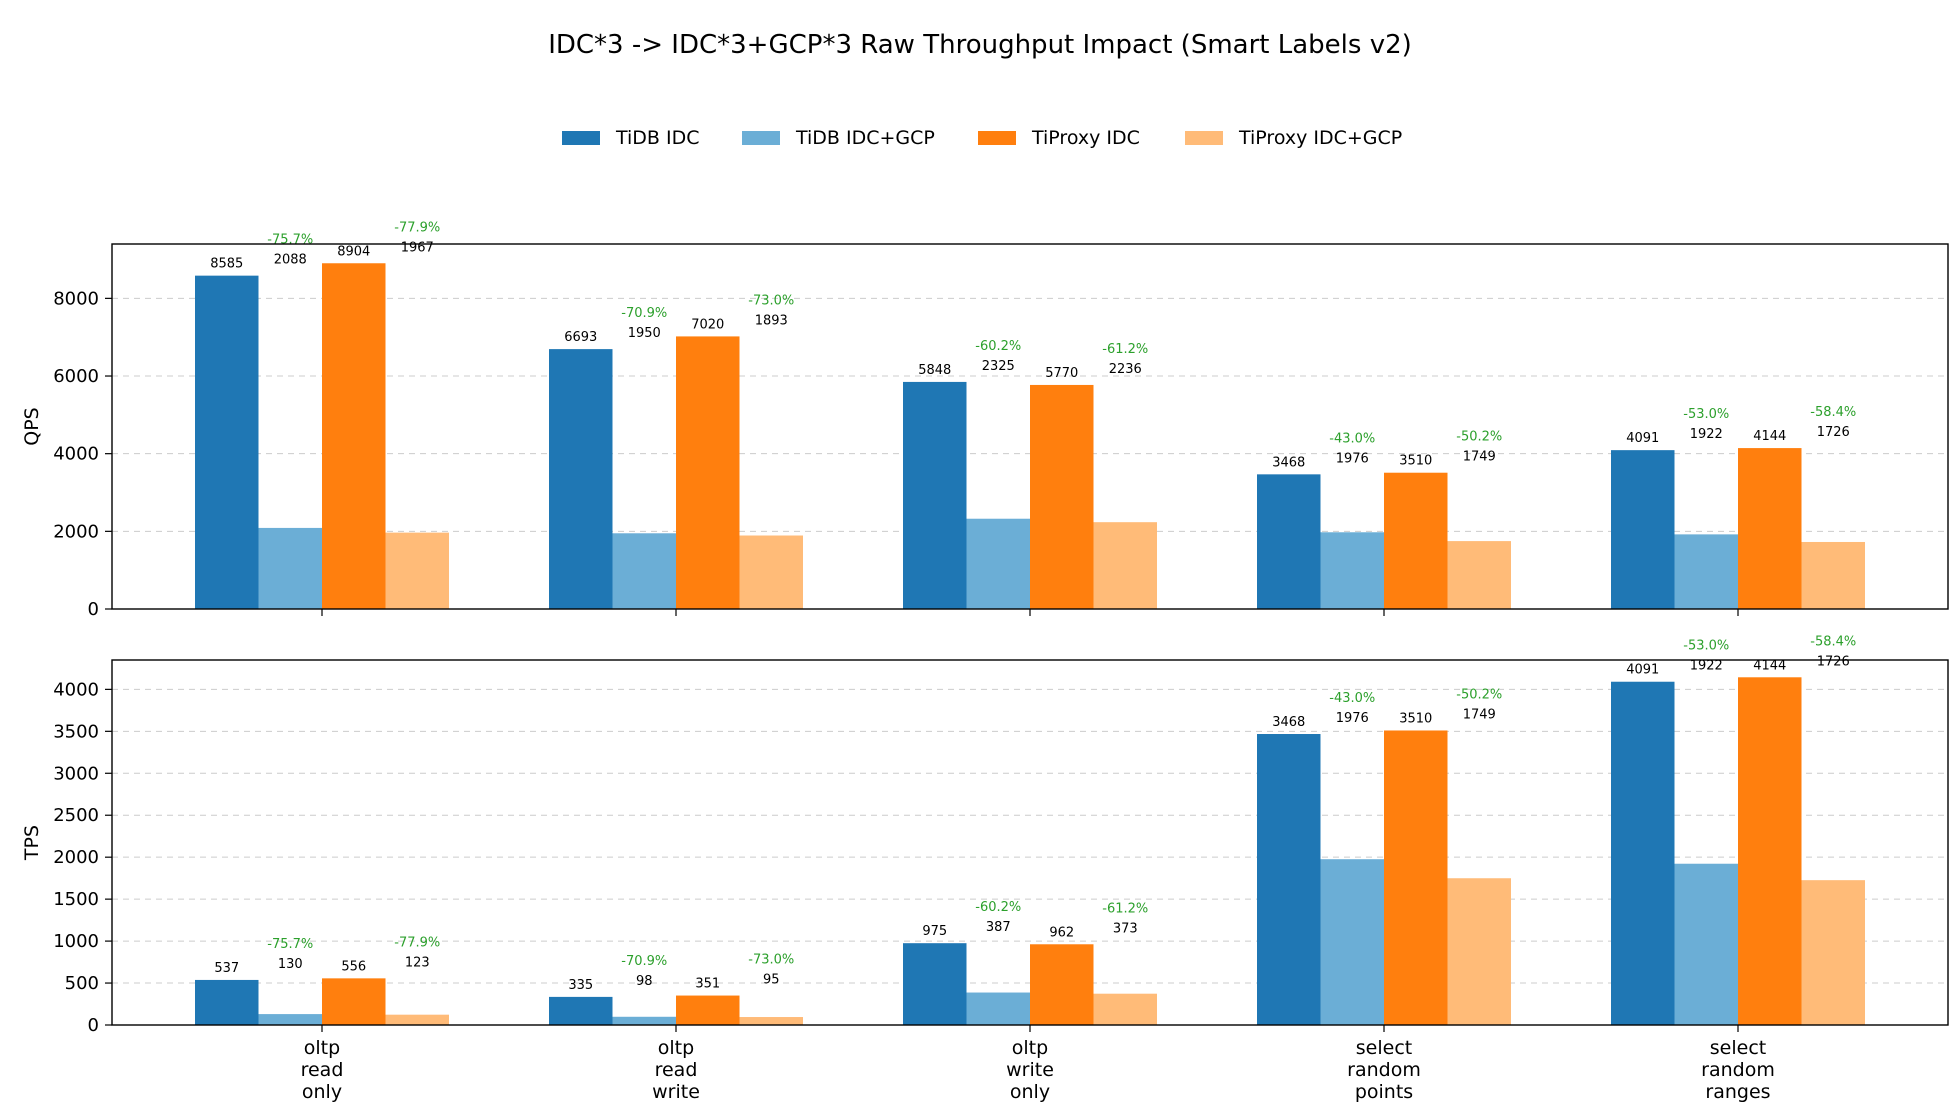 The height and width of the screenshot is (1120, 1960). I want to click on legend-item: TiProxy IDC+GCP, so click(1293, 138).